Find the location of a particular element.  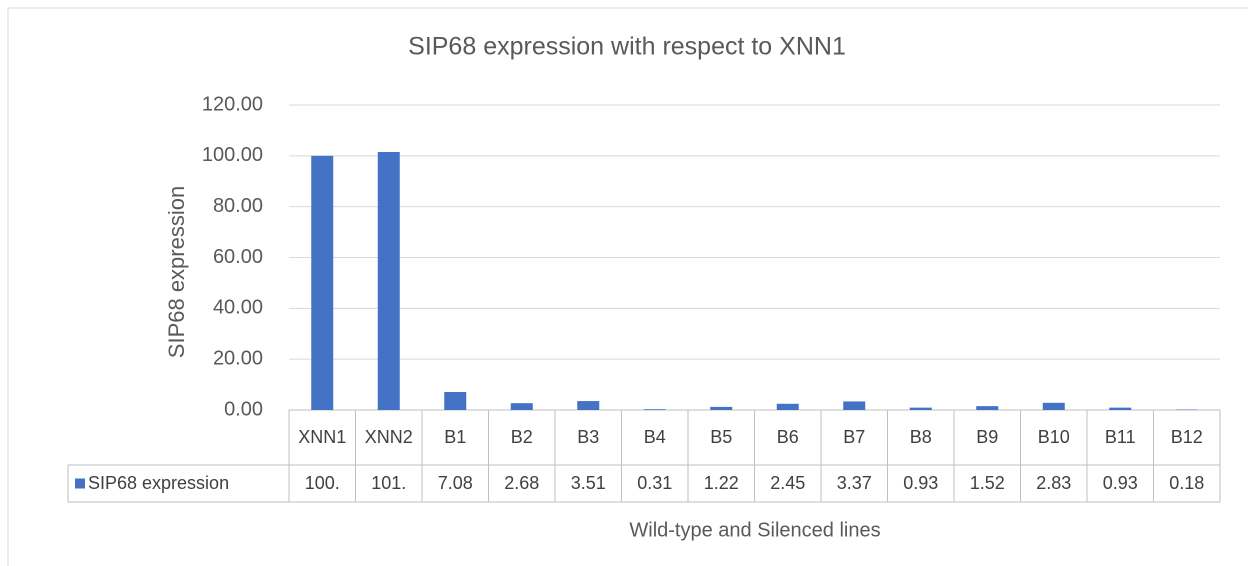

table-value: 2.45 is located at coordinates (788, 483).